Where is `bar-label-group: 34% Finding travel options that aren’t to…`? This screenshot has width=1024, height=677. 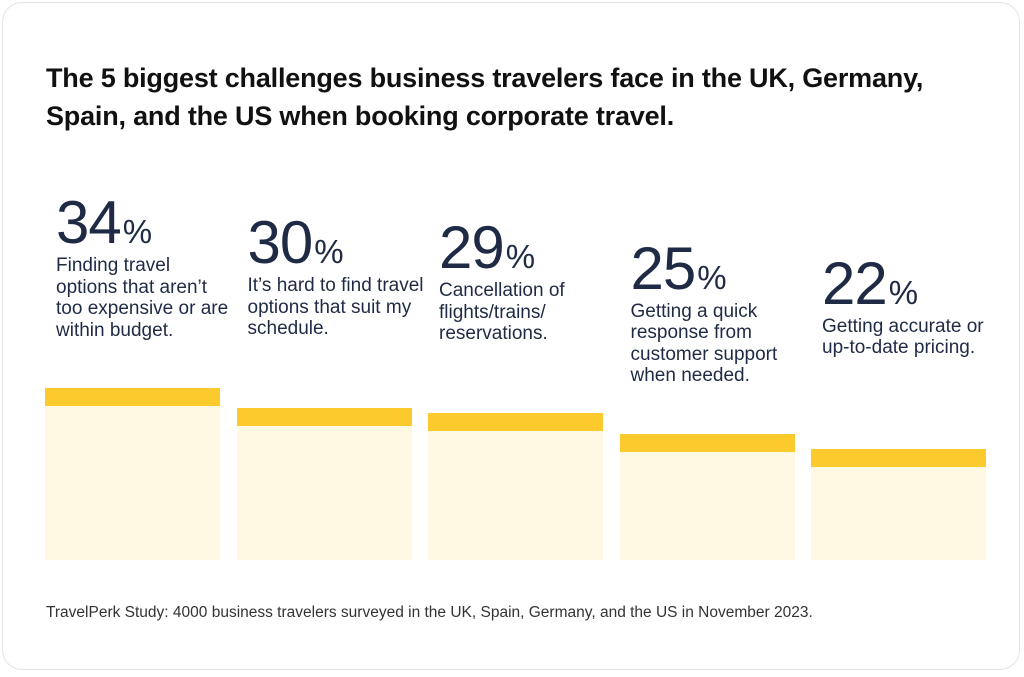 bar-label-group: 34% Finding travel options that aren’t to… is located at coordinates (145, 266).